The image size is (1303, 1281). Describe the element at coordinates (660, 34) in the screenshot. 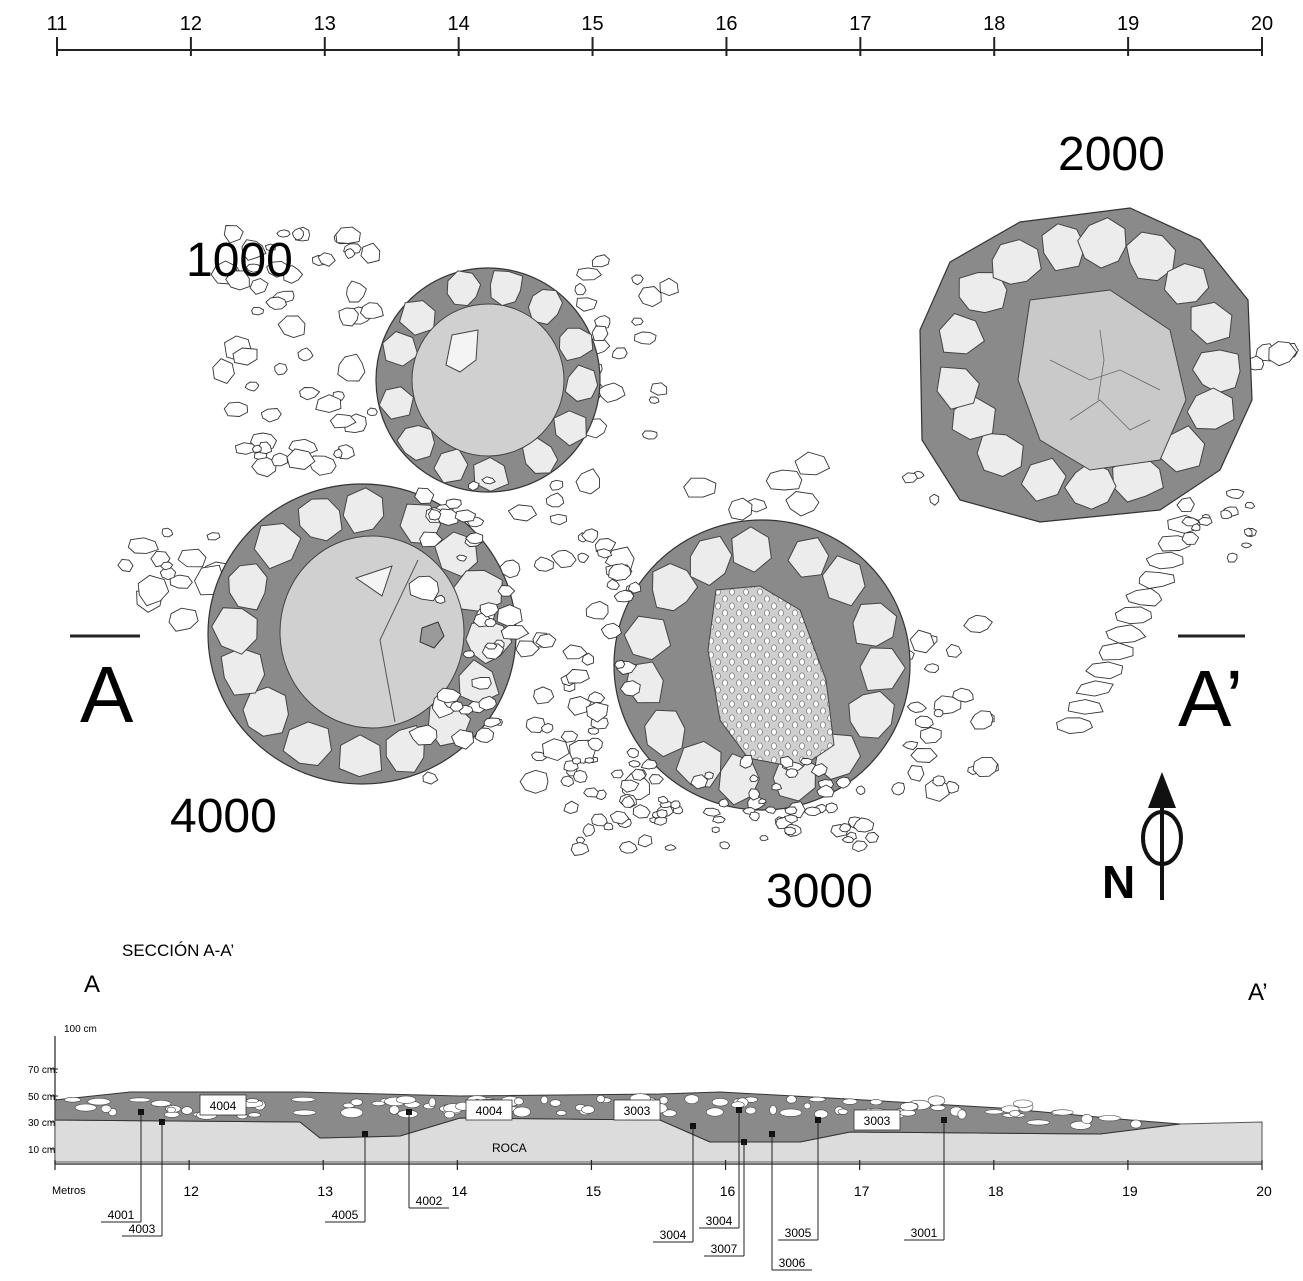

I see `top-ruler: 11 12 13 14 15 16 17 18 19 20` at that location.